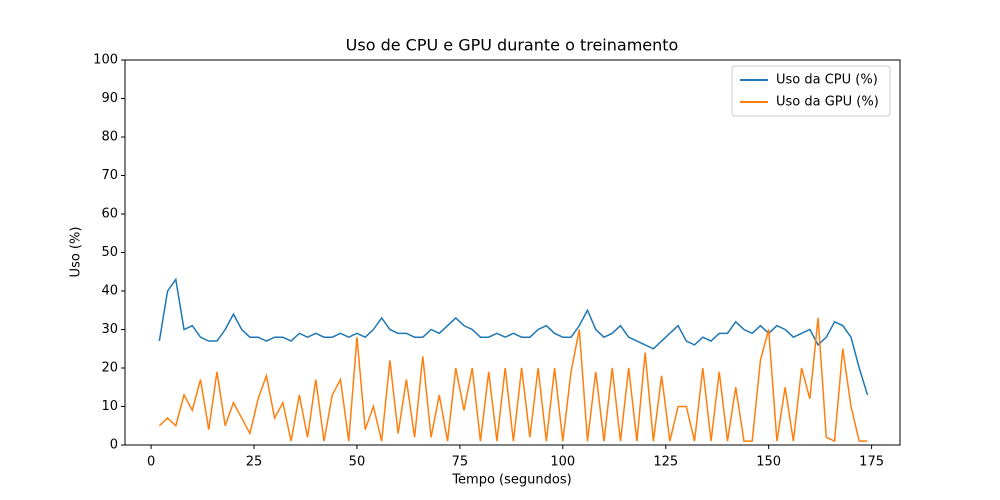 Image resolution: width=1000 pixels, height=500 pixels. I want to click on y-tick-label: 10, so click(109, 406).